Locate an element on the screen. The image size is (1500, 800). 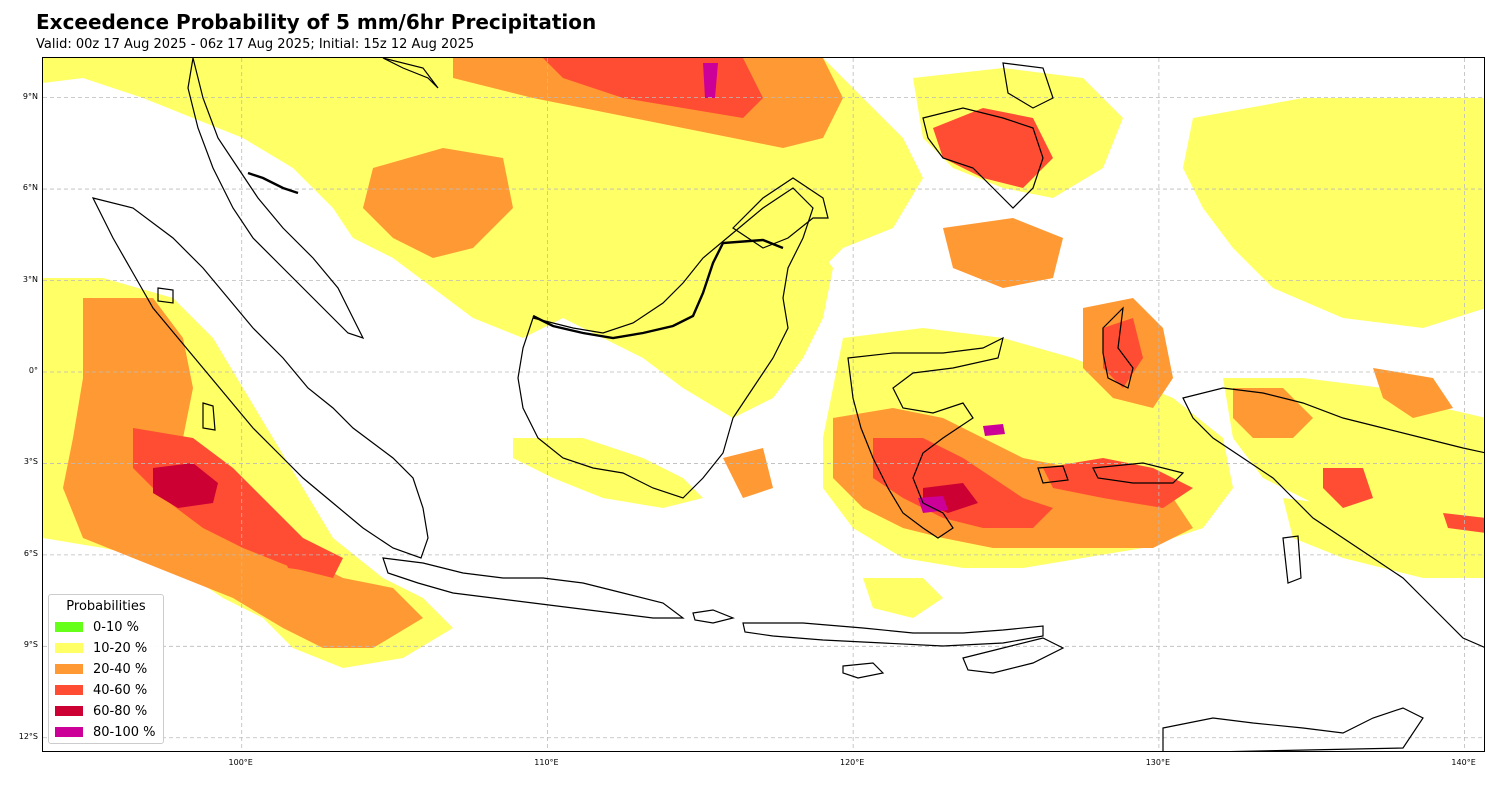
legend-item: 80-100 % is located at coordinates (105, 732).